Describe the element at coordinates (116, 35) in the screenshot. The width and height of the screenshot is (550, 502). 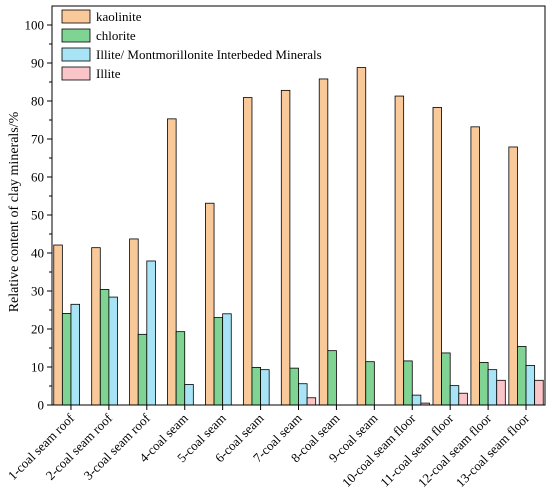
I see `legend-label: chlorite` at that location.